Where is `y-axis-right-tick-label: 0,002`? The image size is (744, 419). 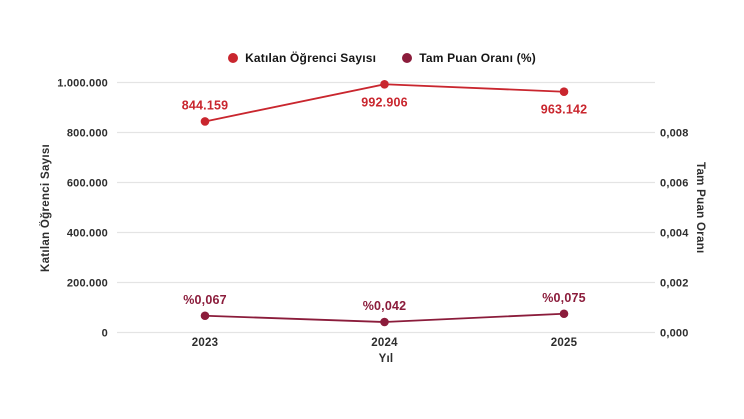
y-axis-right-tick-label: 0,002 is located at coordinates (674, 284).